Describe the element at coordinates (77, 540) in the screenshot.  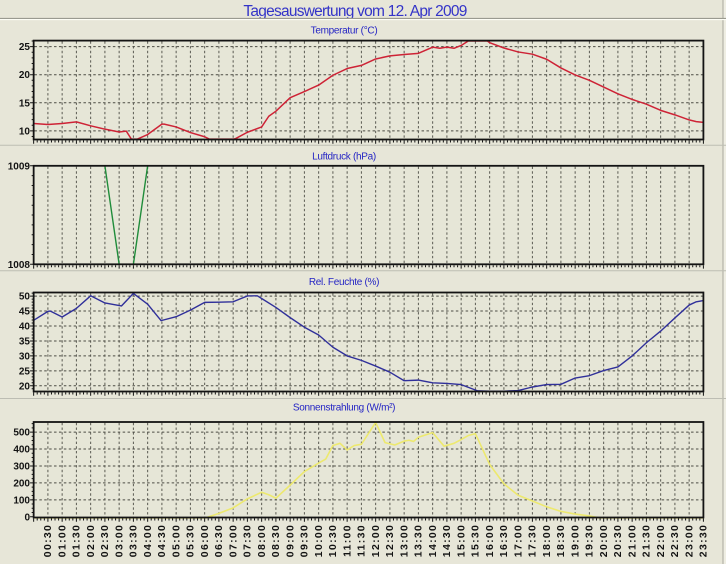
I see `svg-text: 01:30` at that location.